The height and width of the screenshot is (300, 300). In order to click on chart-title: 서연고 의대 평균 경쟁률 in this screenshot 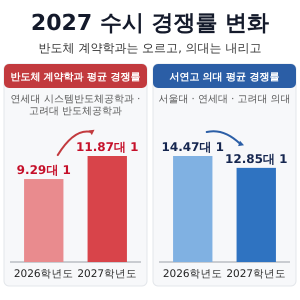, I will do `click(224, 77)`.